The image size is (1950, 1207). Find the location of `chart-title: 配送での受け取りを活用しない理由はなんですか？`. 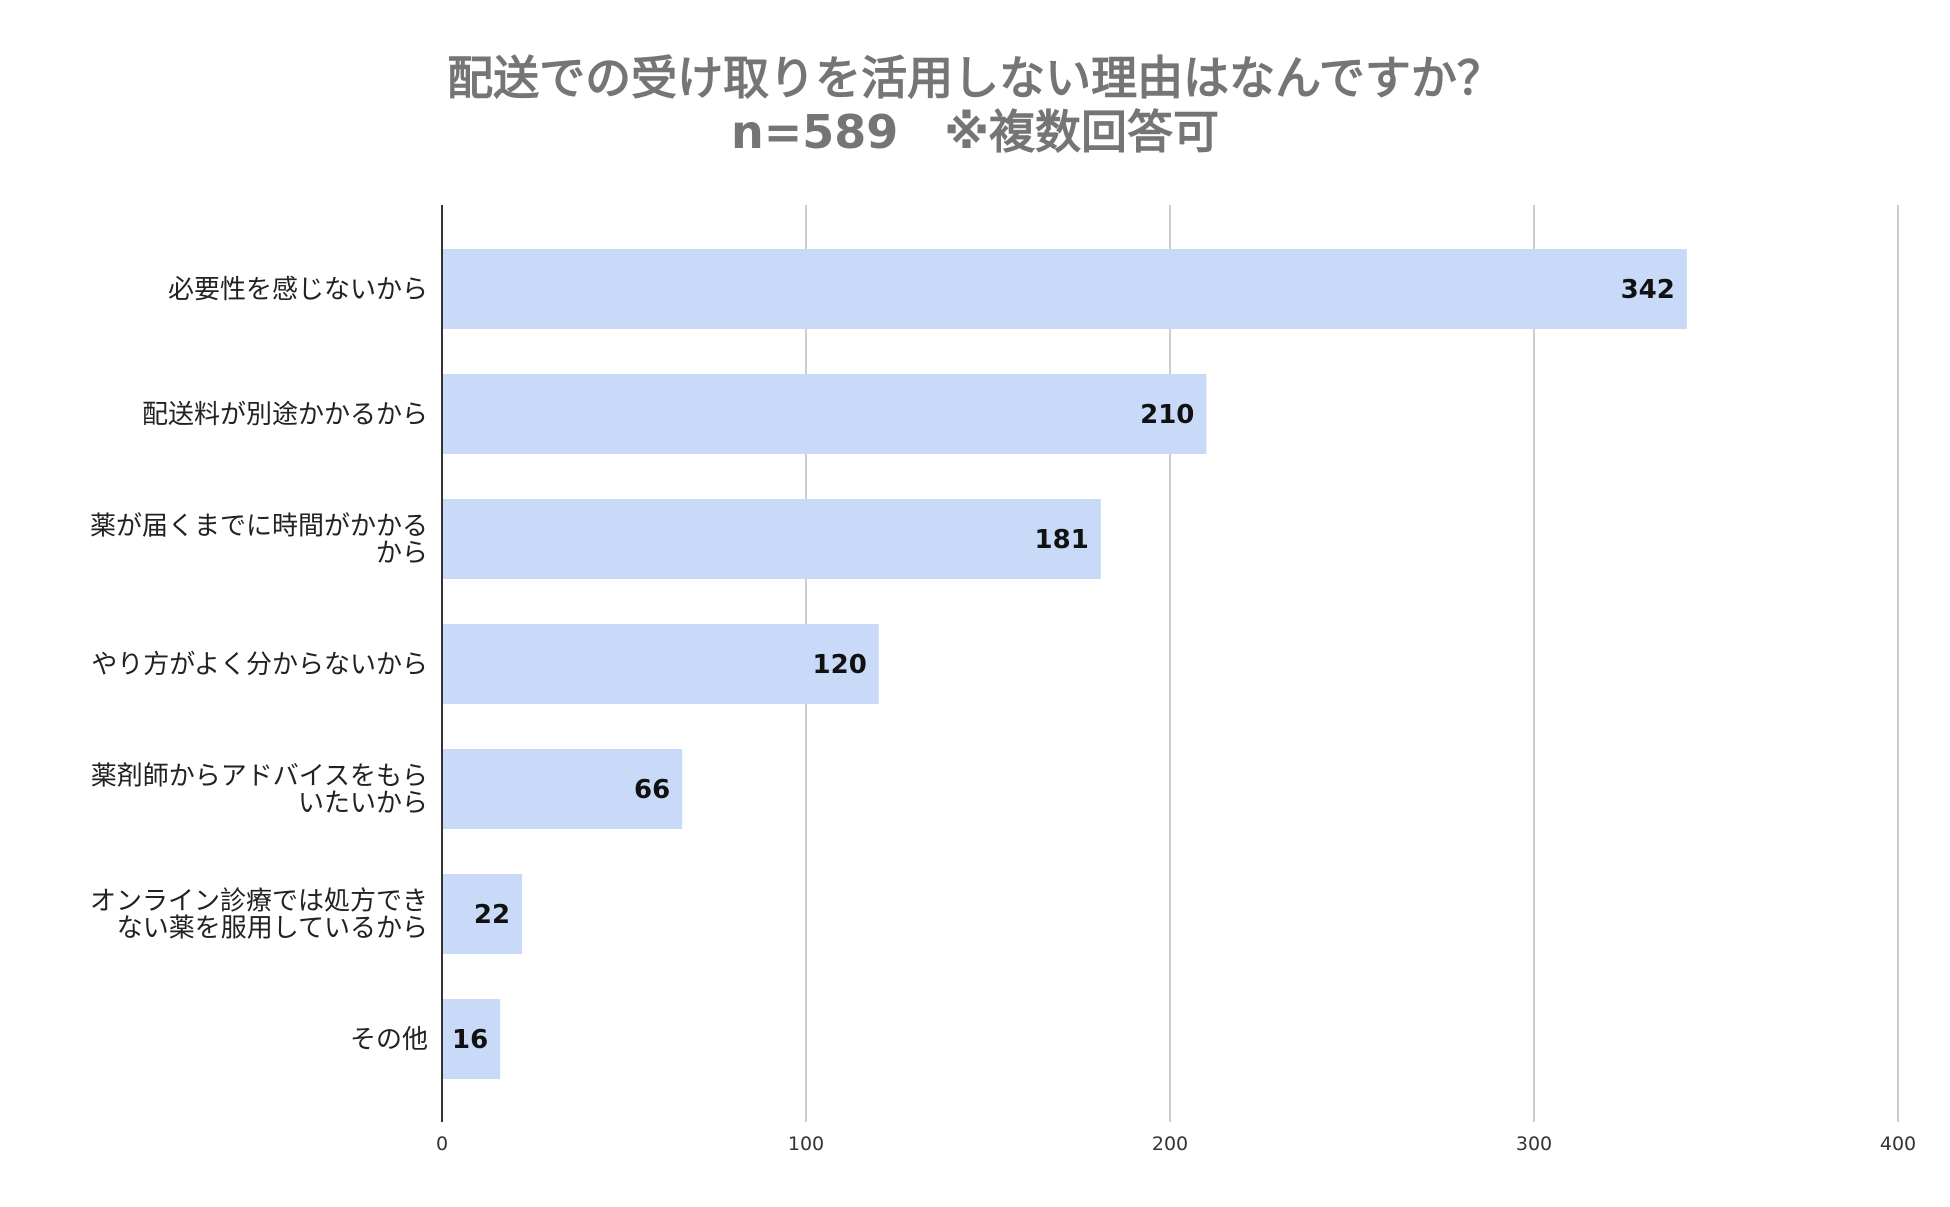

chart-title: 配送での受け取りを活用しない理由はなんですか？ is located at coordinates (975, 78).